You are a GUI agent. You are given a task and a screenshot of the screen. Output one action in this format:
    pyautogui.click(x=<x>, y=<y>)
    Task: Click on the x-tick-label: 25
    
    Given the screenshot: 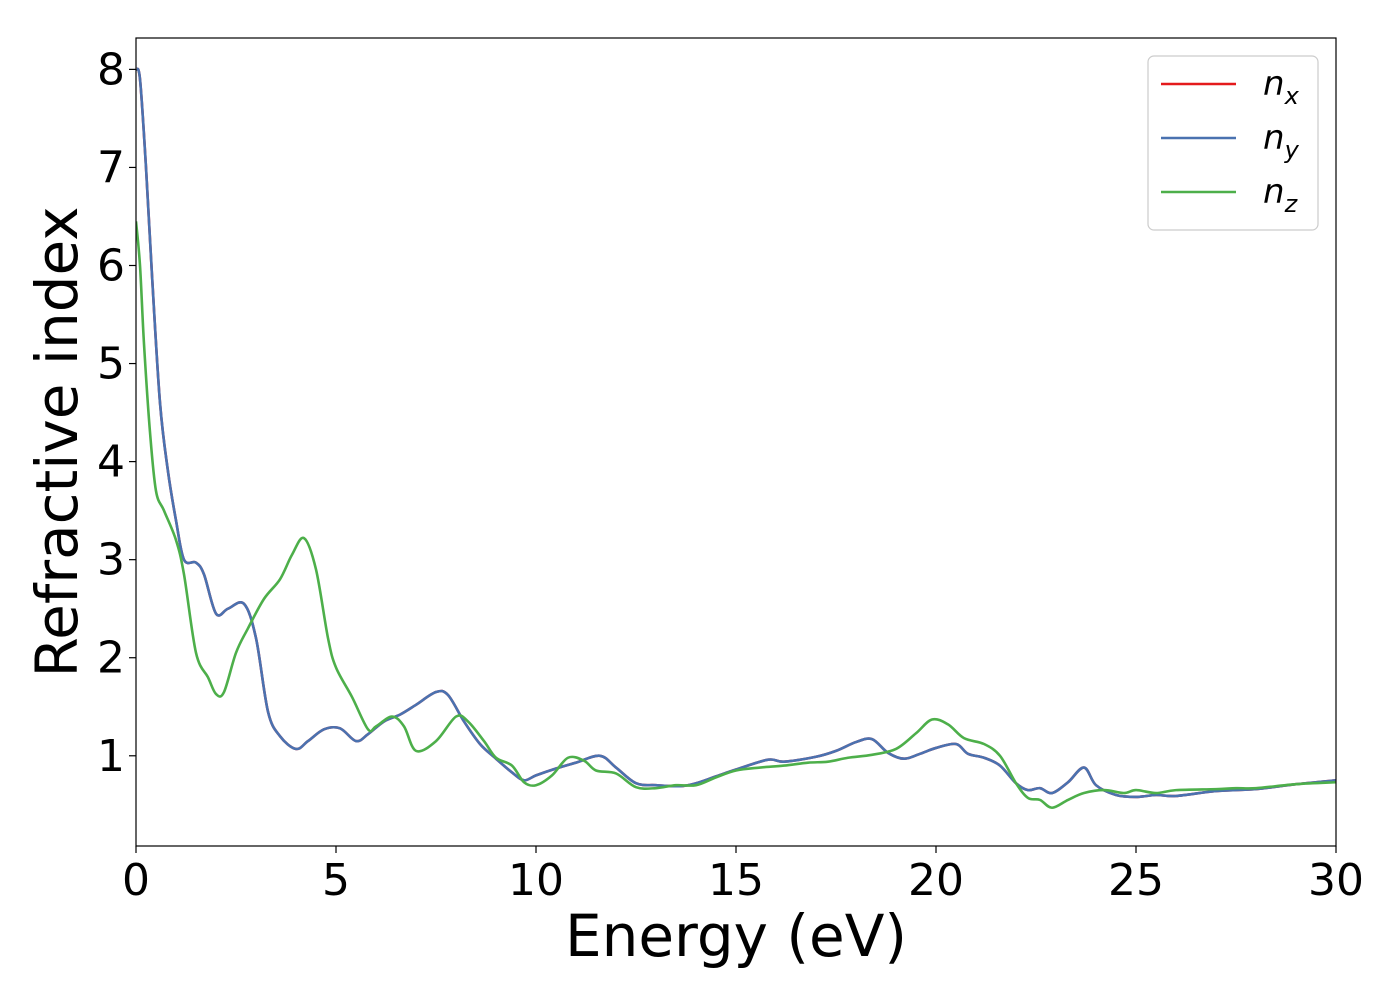 What is the action you would take?
    pyautogui.click(x=1136, y=880)
    